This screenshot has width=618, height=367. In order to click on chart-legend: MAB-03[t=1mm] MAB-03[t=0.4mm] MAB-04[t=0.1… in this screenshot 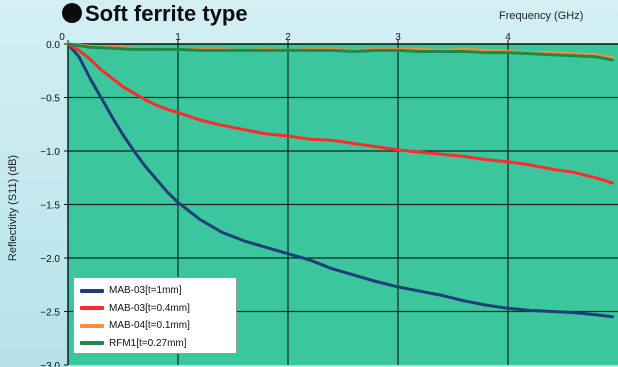, I will do `click(155, 315)`.